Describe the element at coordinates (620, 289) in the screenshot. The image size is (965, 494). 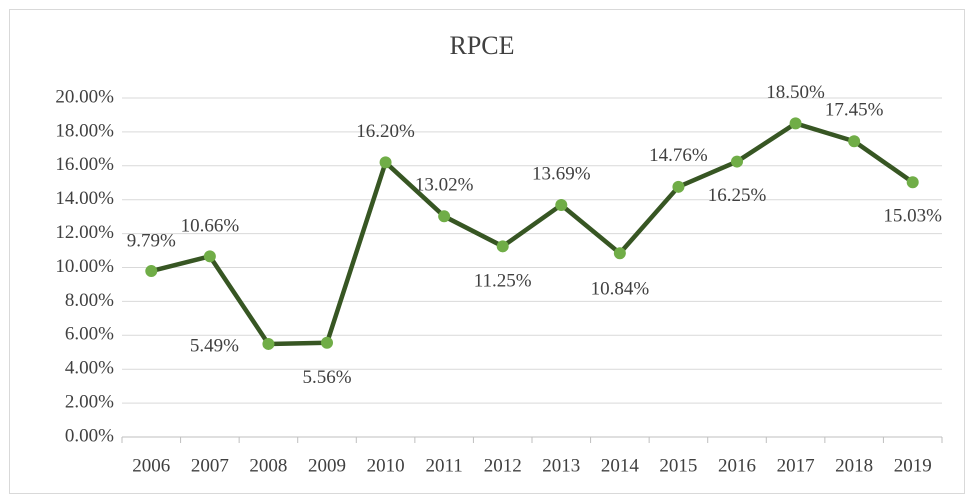
I see `data-label: 10.84%` at that location.